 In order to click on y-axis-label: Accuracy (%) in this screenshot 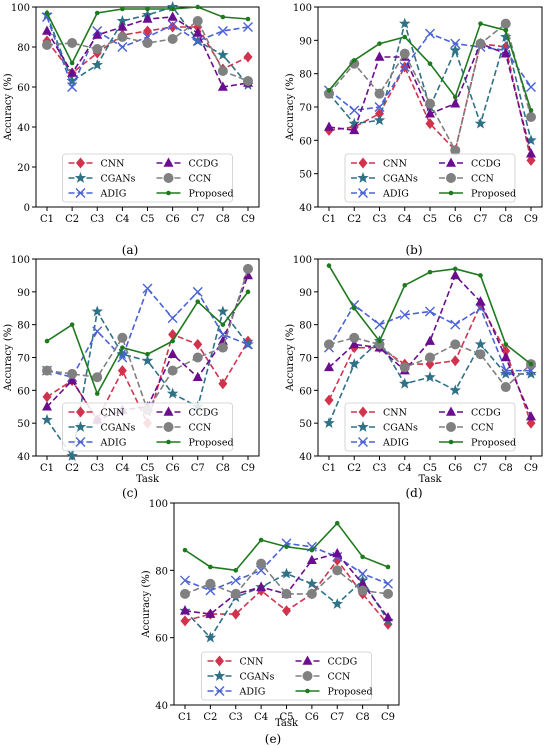, I will do `click(8, 358)`.